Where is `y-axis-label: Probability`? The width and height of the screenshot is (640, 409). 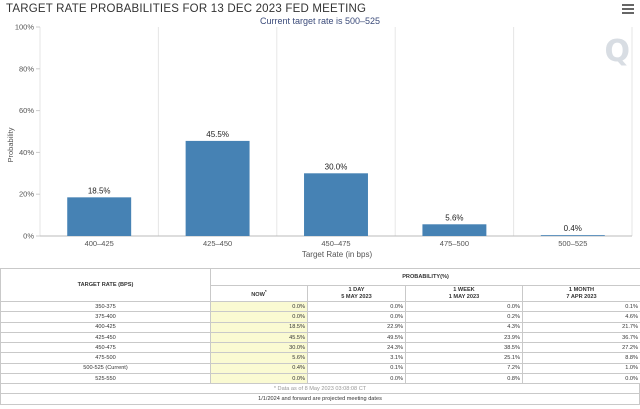
y-axis-label: Probability is located at coordinates (10, 144).